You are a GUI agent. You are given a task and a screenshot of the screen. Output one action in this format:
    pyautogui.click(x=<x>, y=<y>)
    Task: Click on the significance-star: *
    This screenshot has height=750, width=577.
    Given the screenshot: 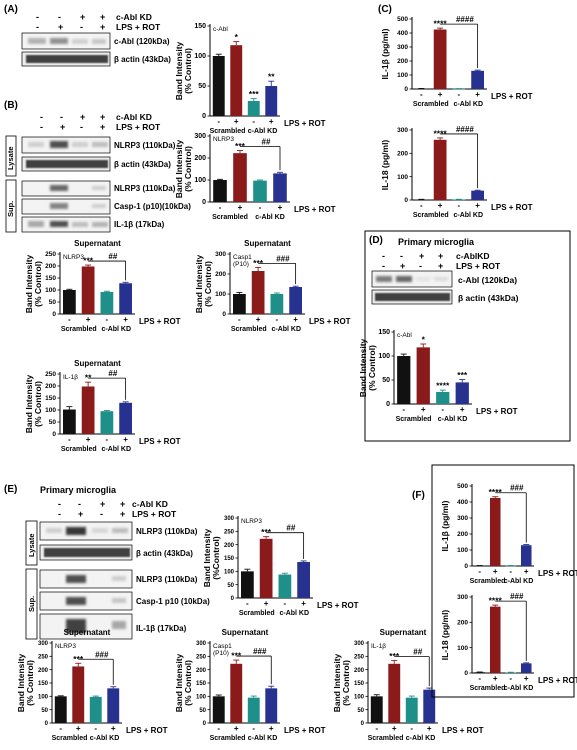 What is the action you would take?
    pyautogui.click(x=237, y=37)
    